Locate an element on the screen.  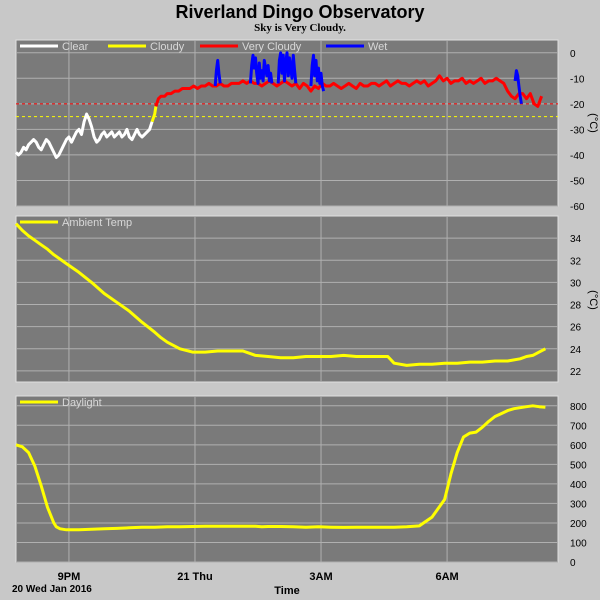
ambient-y-tick-label: 24 is located at coordinates (576, 350).